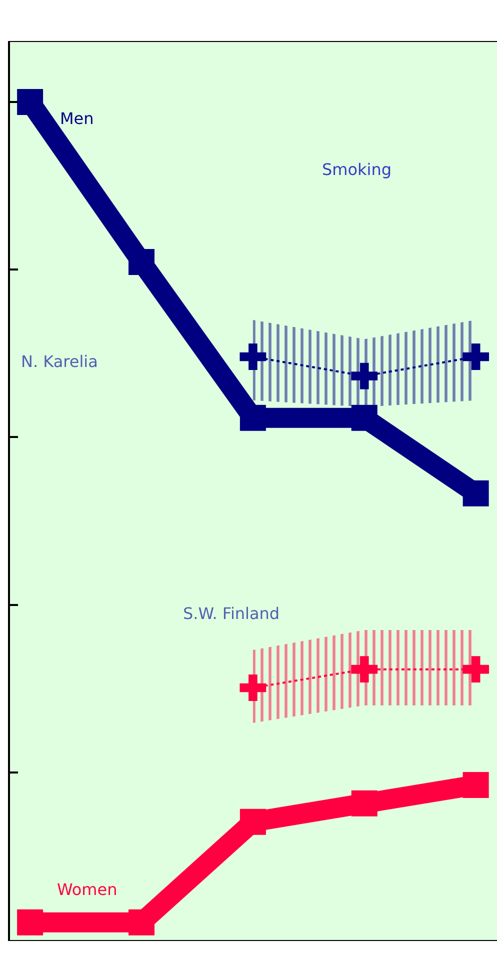  I want to click on series-label: Men, so click(77, 118).